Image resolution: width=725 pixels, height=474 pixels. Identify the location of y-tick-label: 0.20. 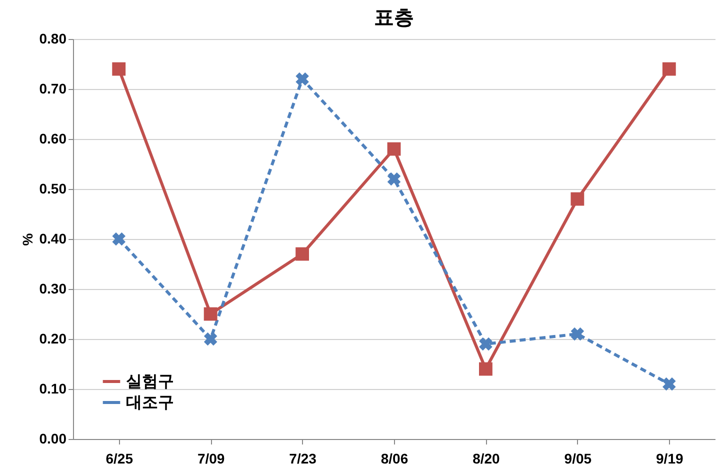
(53, 338).